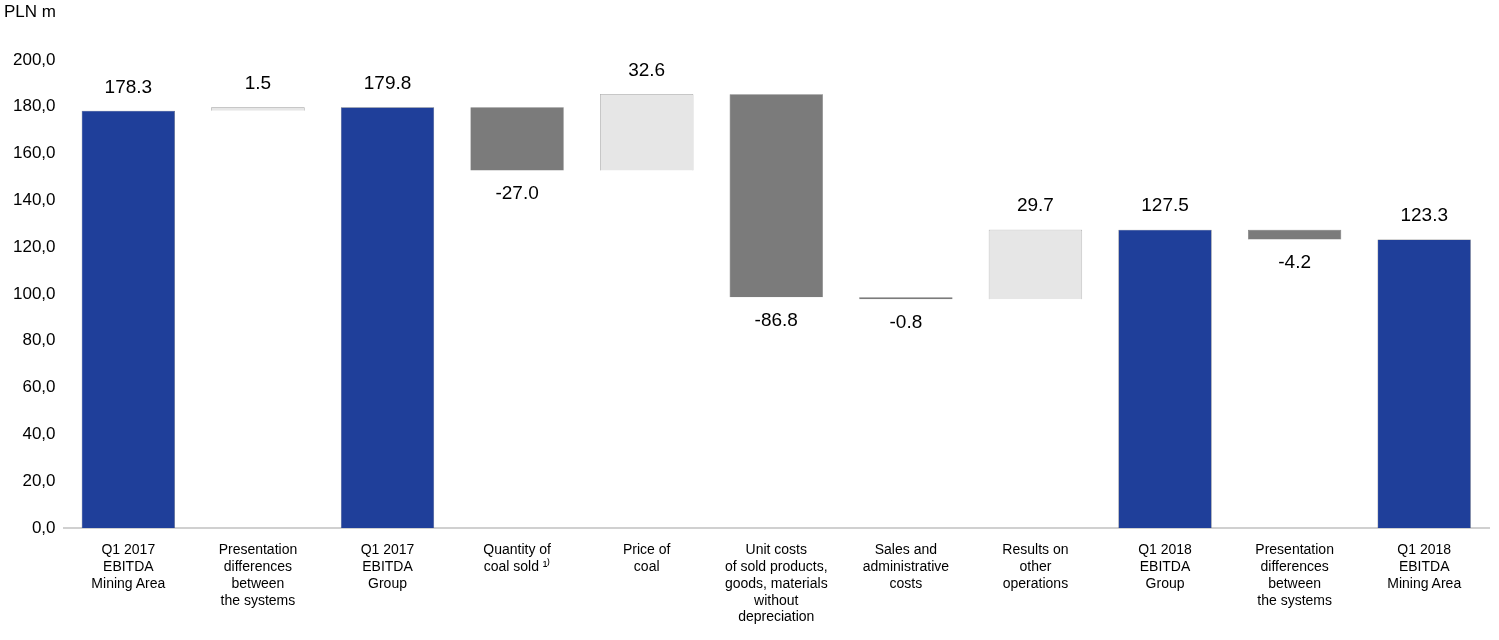  I want to click on data-label: 29.7, so click(1035, 205).